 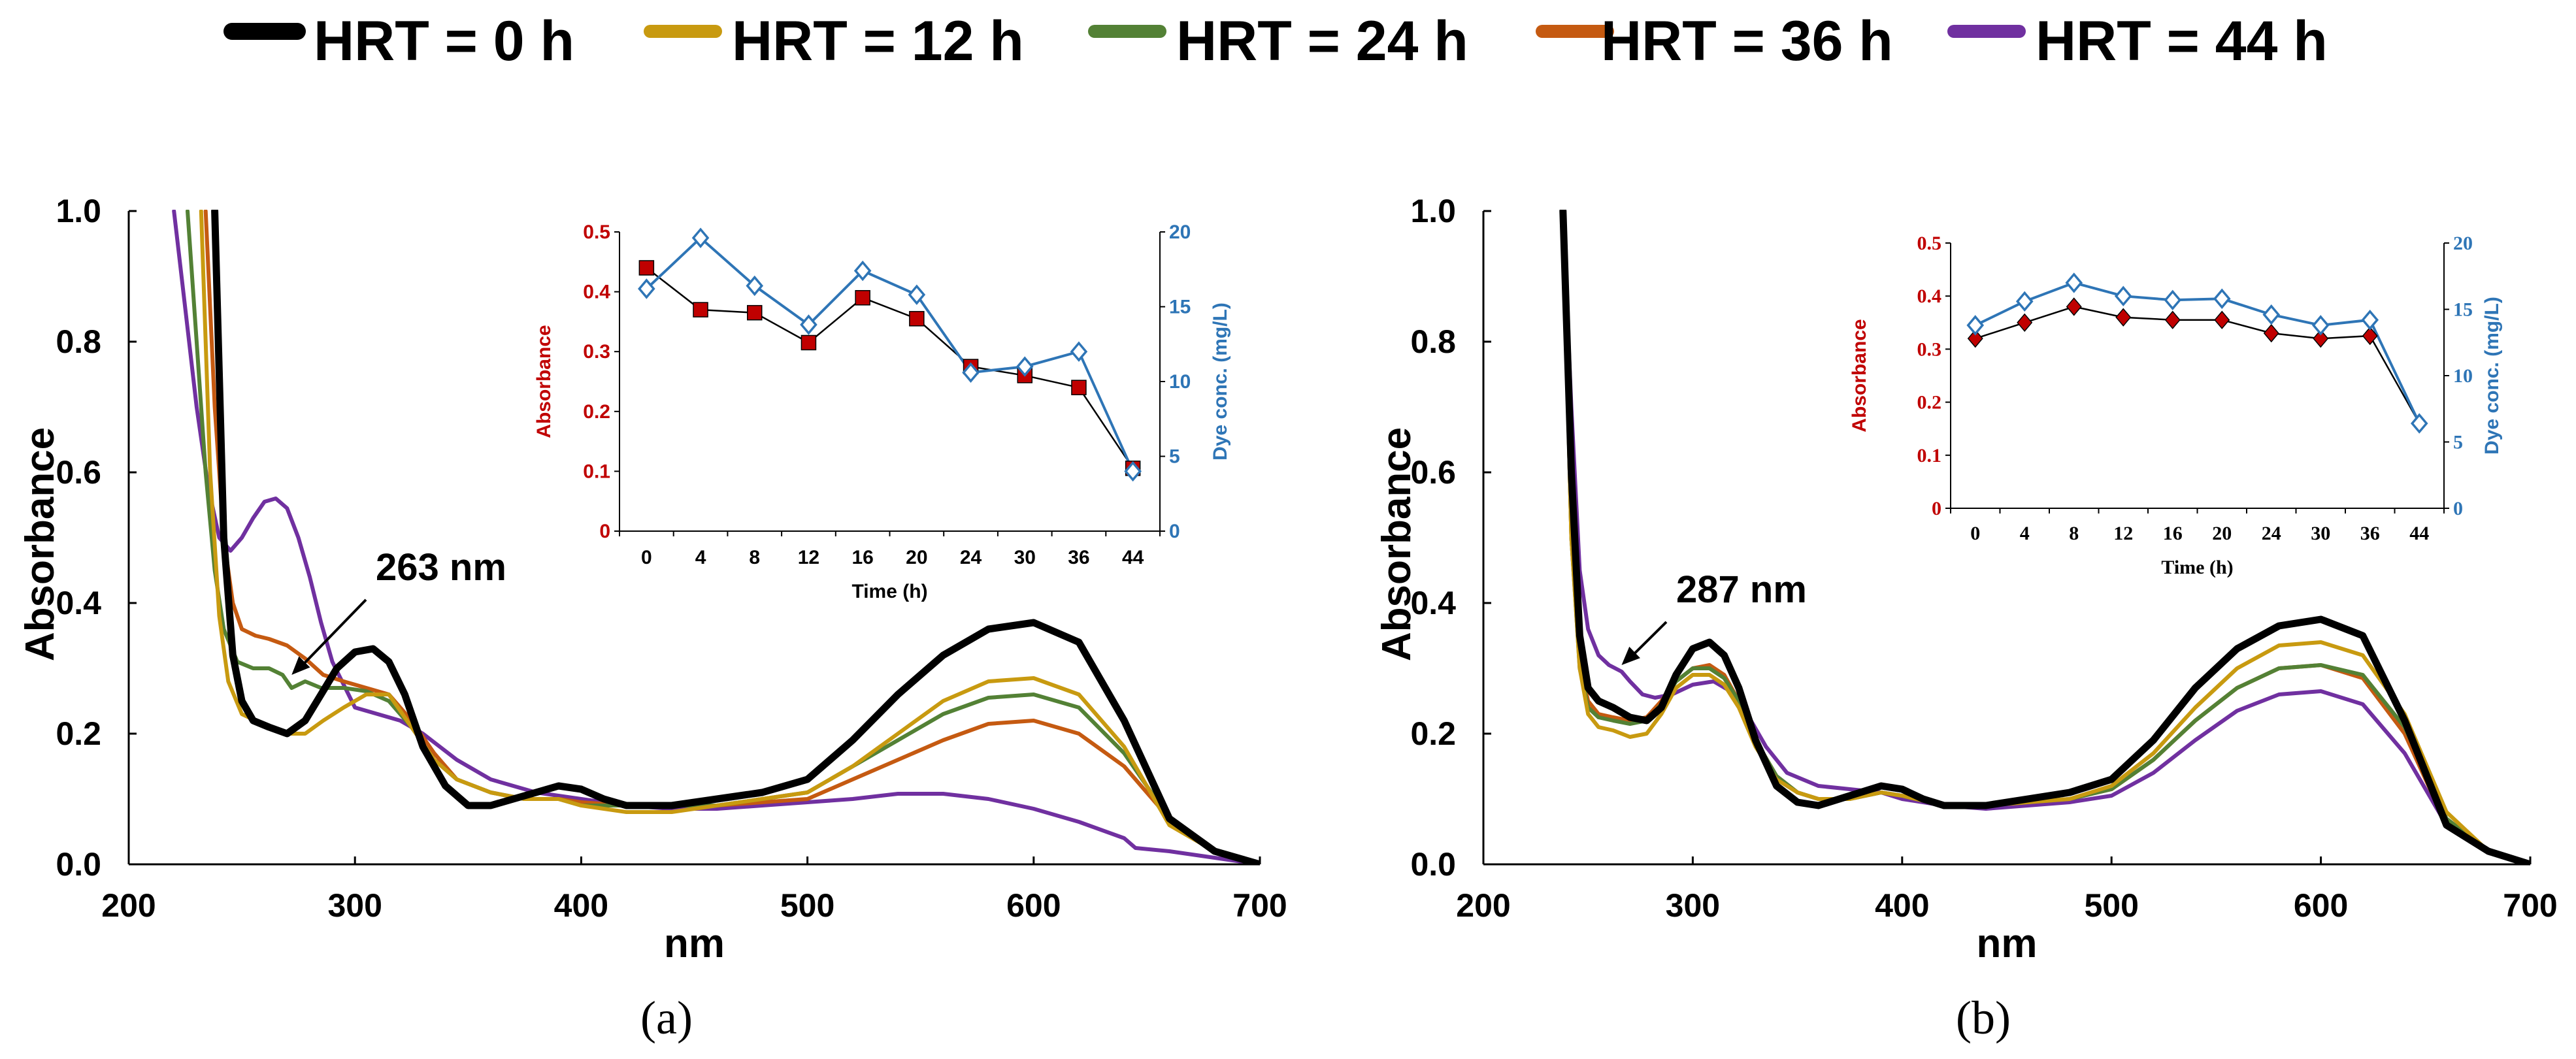 I want to click on inset-background, so click(x=889, y=378).